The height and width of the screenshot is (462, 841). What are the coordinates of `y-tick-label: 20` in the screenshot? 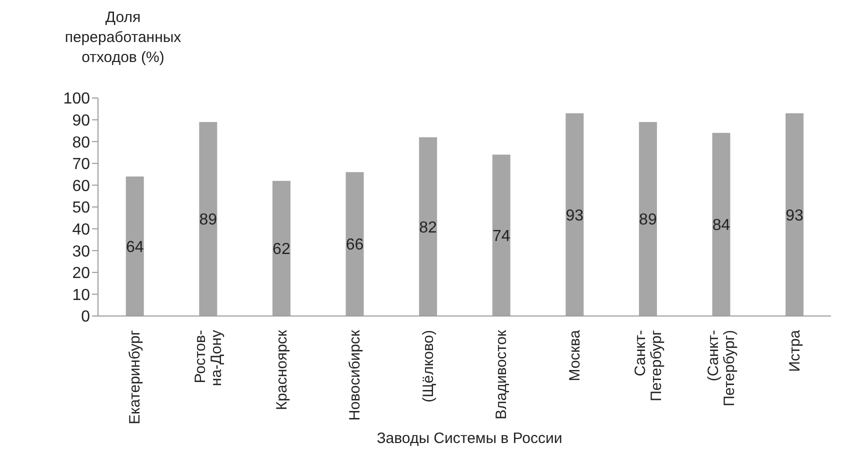 It's located at (81, 273).